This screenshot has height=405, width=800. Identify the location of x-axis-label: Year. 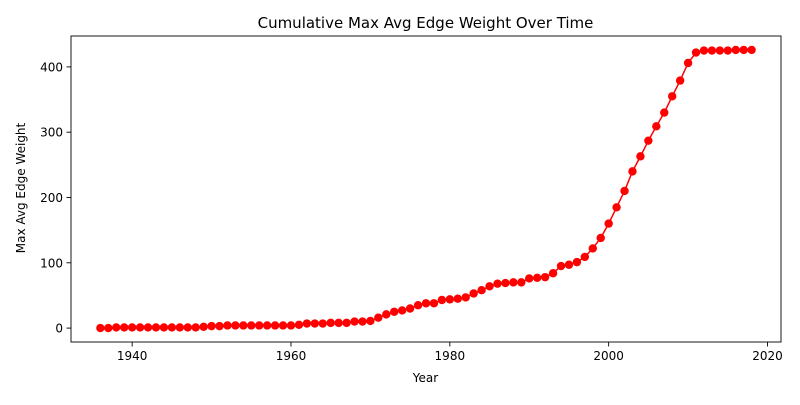
(425, 378).